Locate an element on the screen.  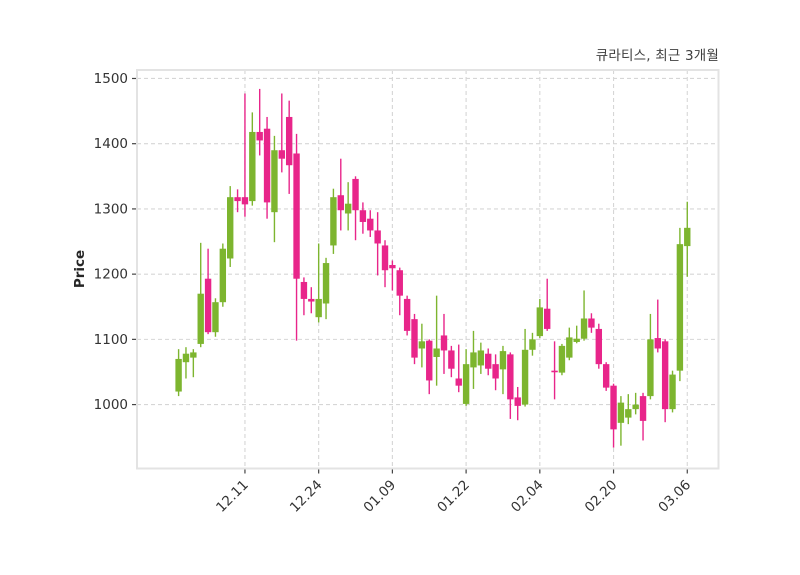
y-tick-label: 1500 is located at coordinates (111, 79).